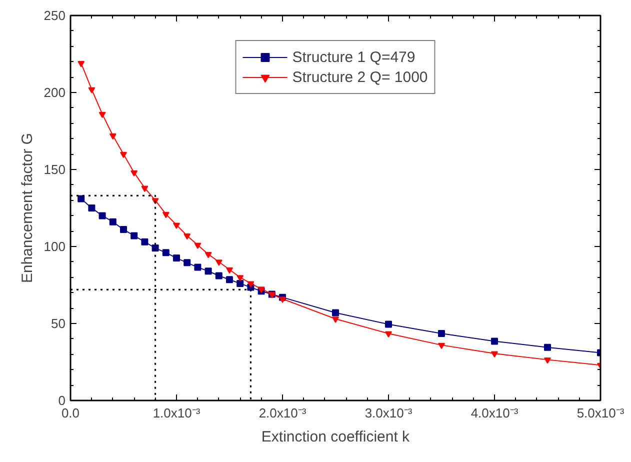 Image resolution: width=631 pixels, height=462 pixels. Describe the element at coordinates (282, 413) in the screenshot. I see `x-tick-label: 2.0x10⁻³` at that location.